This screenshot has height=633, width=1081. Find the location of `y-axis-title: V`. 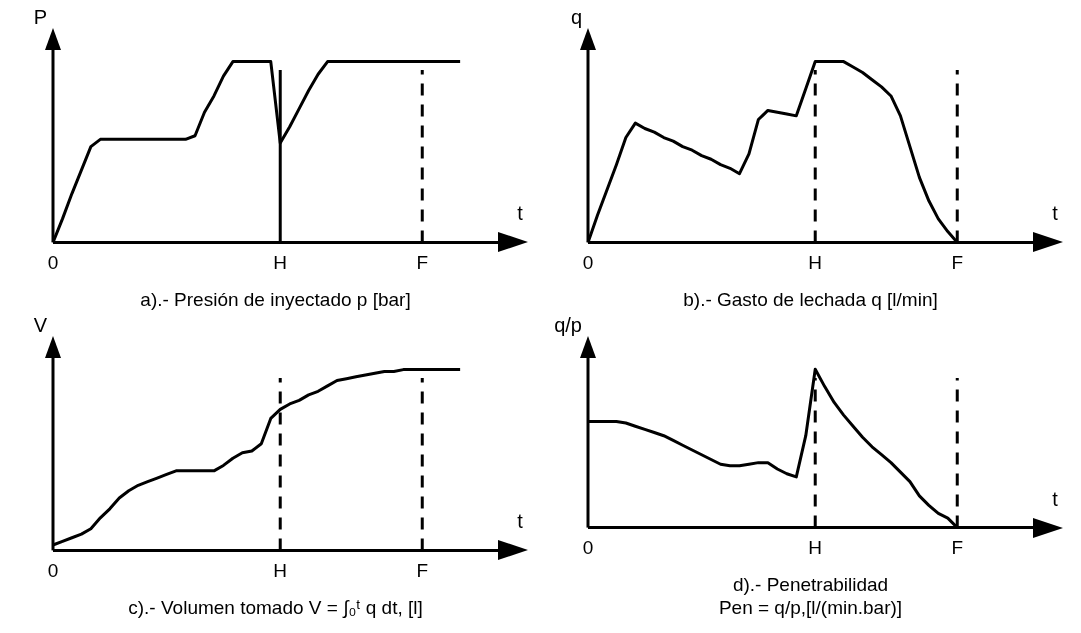

y-axis-title: V is located at coordinates (40, 325).